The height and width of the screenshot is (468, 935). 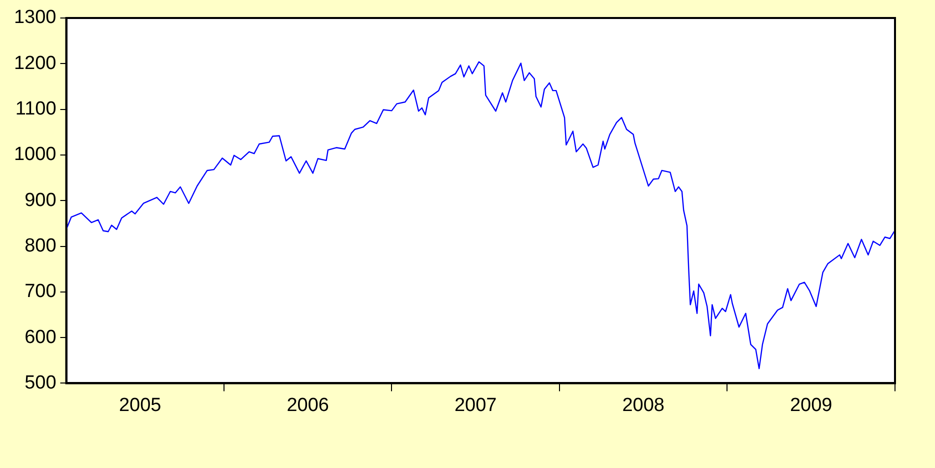 I want to click on y-tick-label: 600, so click(x=40, y=337).